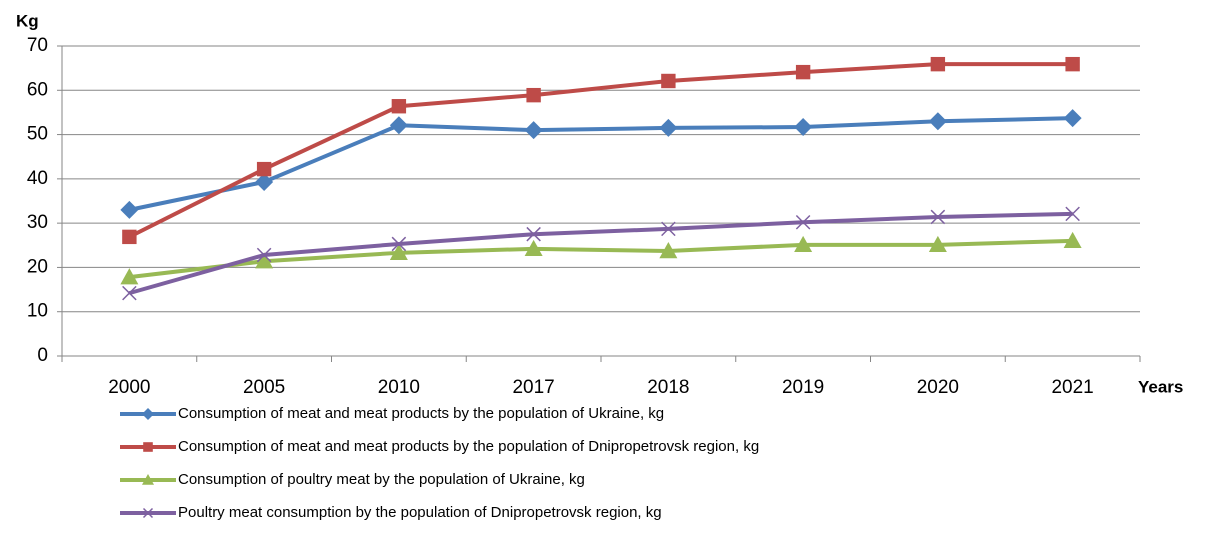 The width and height of the screenshot is (1209, 543). What do you see at coordinates (399, 387) in the screenshot?
I see `x-tick-label: 2010` at bounding box center [399, 387].